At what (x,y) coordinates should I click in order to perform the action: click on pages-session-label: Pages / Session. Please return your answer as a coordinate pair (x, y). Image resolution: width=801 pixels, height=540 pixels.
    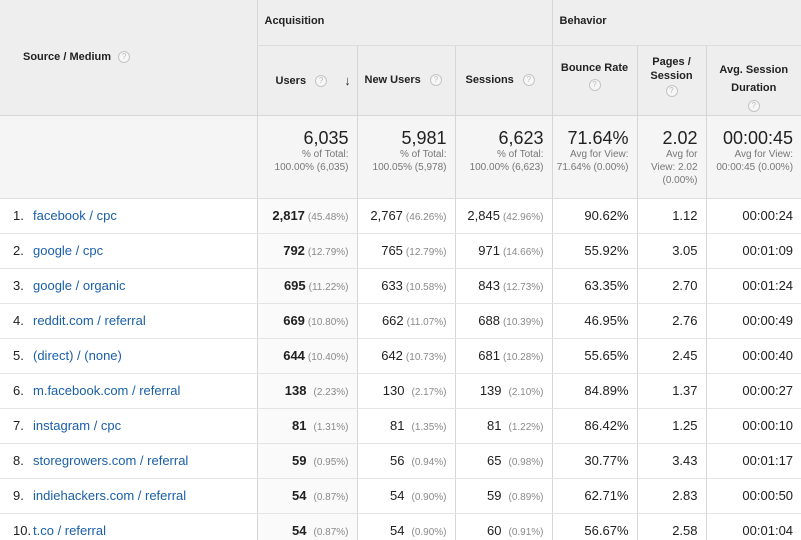
    Looking at the image, I should click on (671, 68).